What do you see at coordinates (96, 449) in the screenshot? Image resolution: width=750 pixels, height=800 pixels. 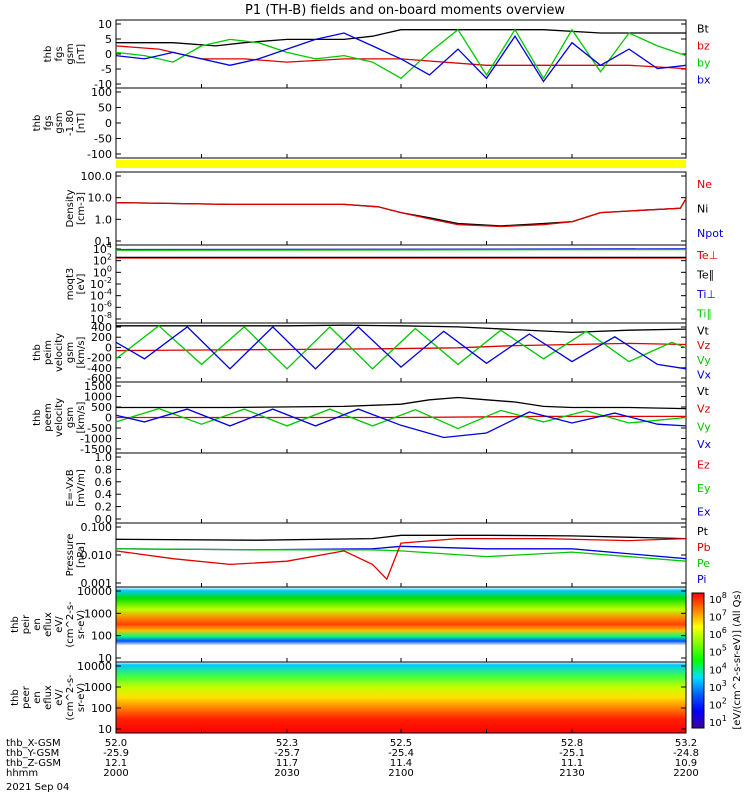 I see `y-tick-label: -1500` at bounding box center [96, 449].